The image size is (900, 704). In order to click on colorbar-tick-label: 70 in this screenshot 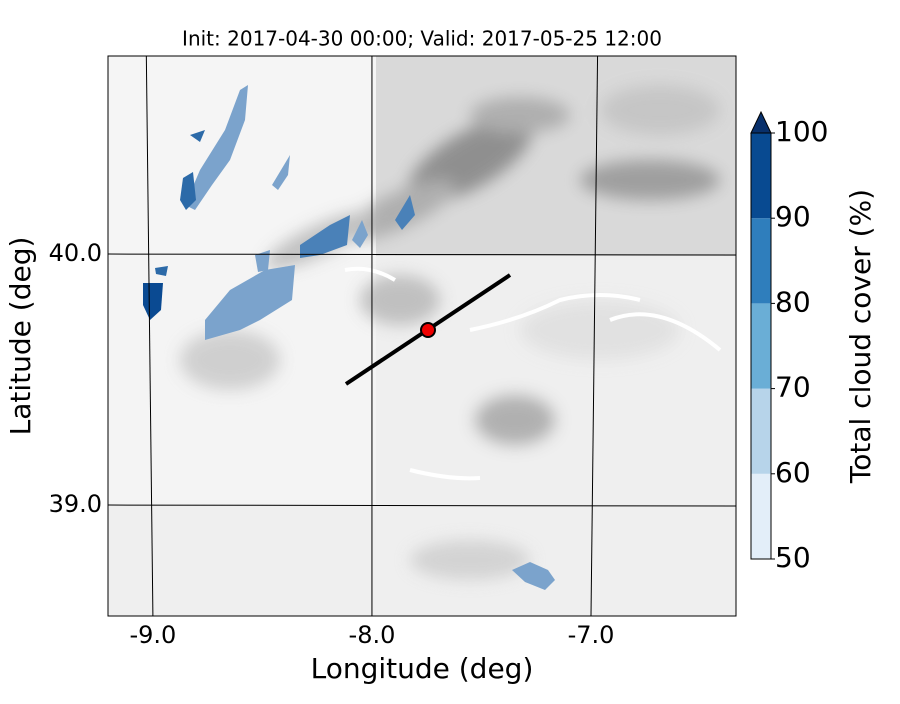, I will do `click(793, 387)`.